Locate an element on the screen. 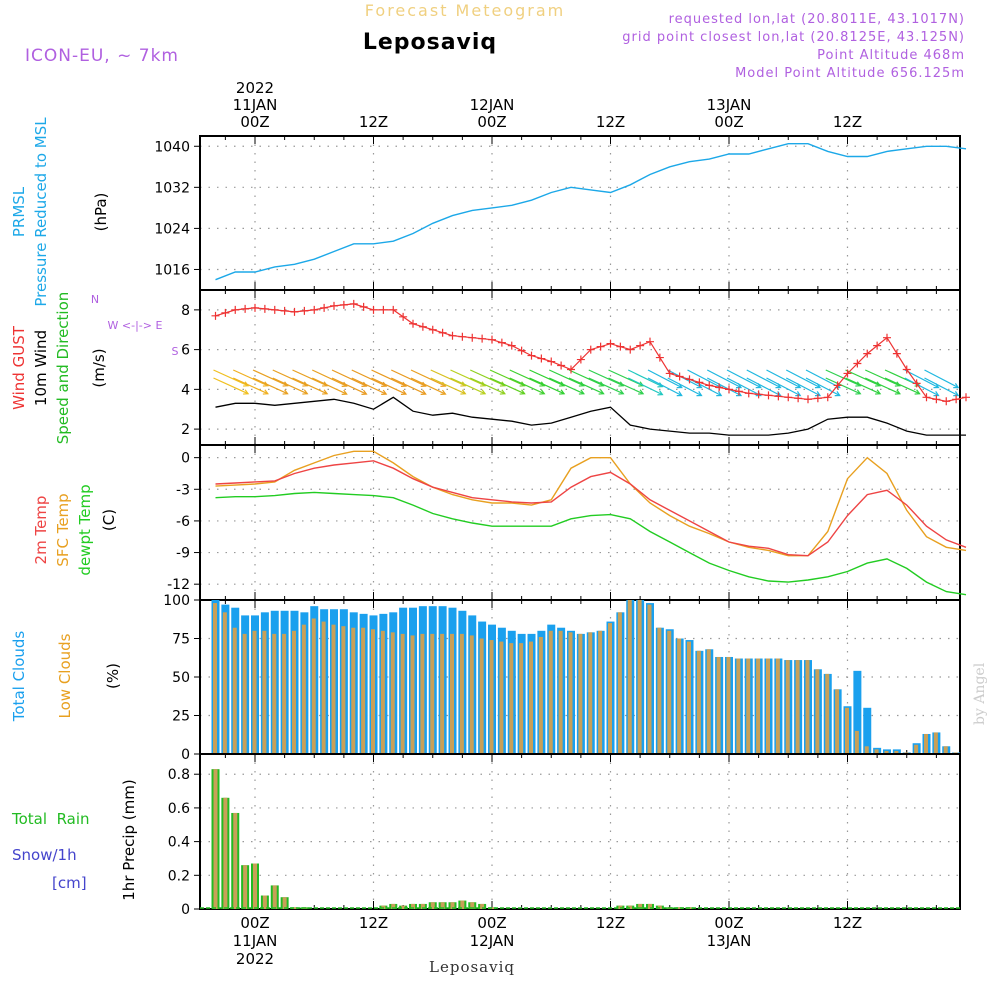  requested-coords: requested lon,lat (20.8011E, 43.1017N) is located at coordinates (817, 19).